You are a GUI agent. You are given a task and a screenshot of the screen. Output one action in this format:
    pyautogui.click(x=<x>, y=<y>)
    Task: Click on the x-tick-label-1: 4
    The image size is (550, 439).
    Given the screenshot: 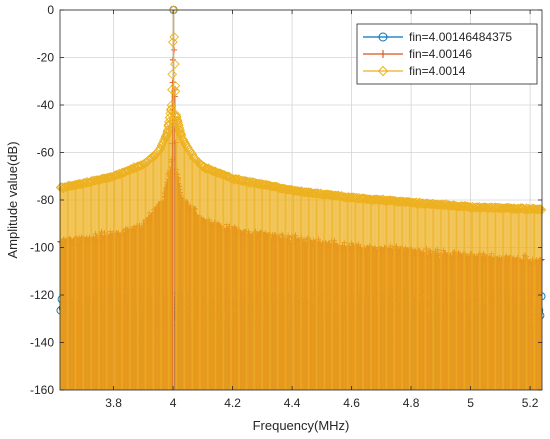 What is the action you would take?
    pyautogui.click(x=173, y=403)
    